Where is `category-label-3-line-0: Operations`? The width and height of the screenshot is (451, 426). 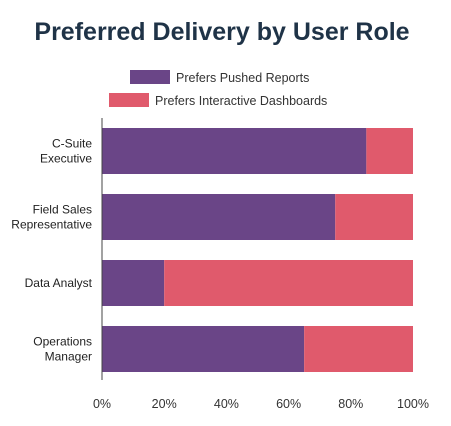 category-label-3-line-0: Operations is located at coordinates (62, 342).